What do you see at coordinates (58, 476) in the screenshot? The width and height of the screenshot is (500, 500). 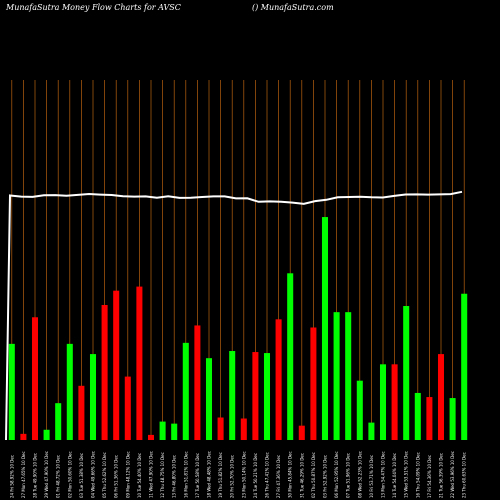 I see `x-tick-label: 01 Fri 48.72% 10 Dec` at bounding box center [58, 476].